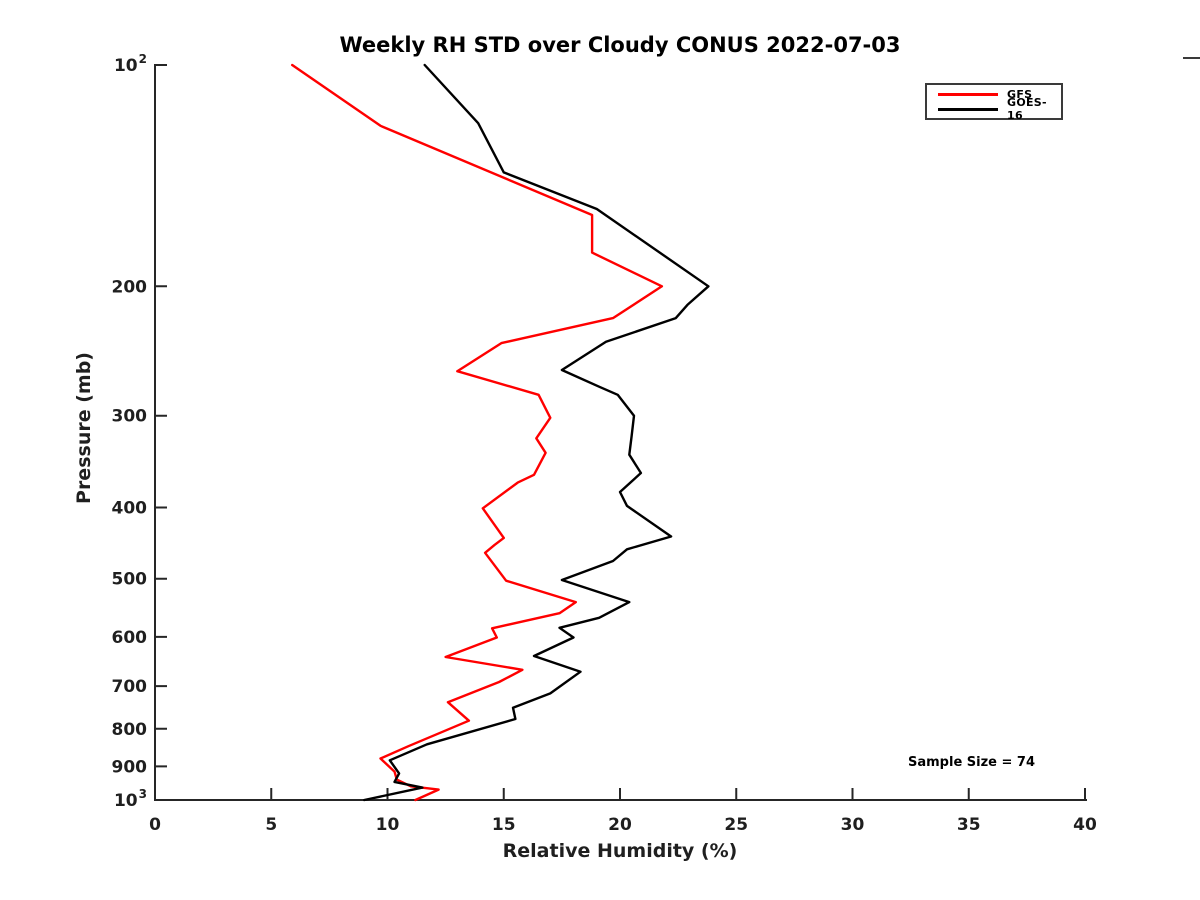  I want to click on x-tick-label: 25, so click(736, 825).